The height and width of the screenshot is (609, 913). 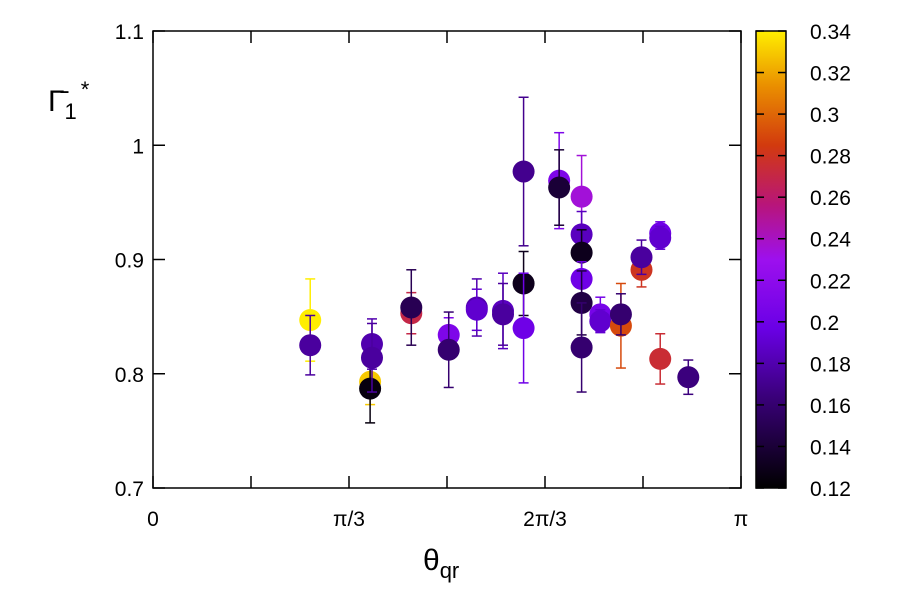 What do you see at coordinates (830, 198) in the screenshot?
I see `colorbar-tick-label: 0.26` at bounding box center [830, 198].